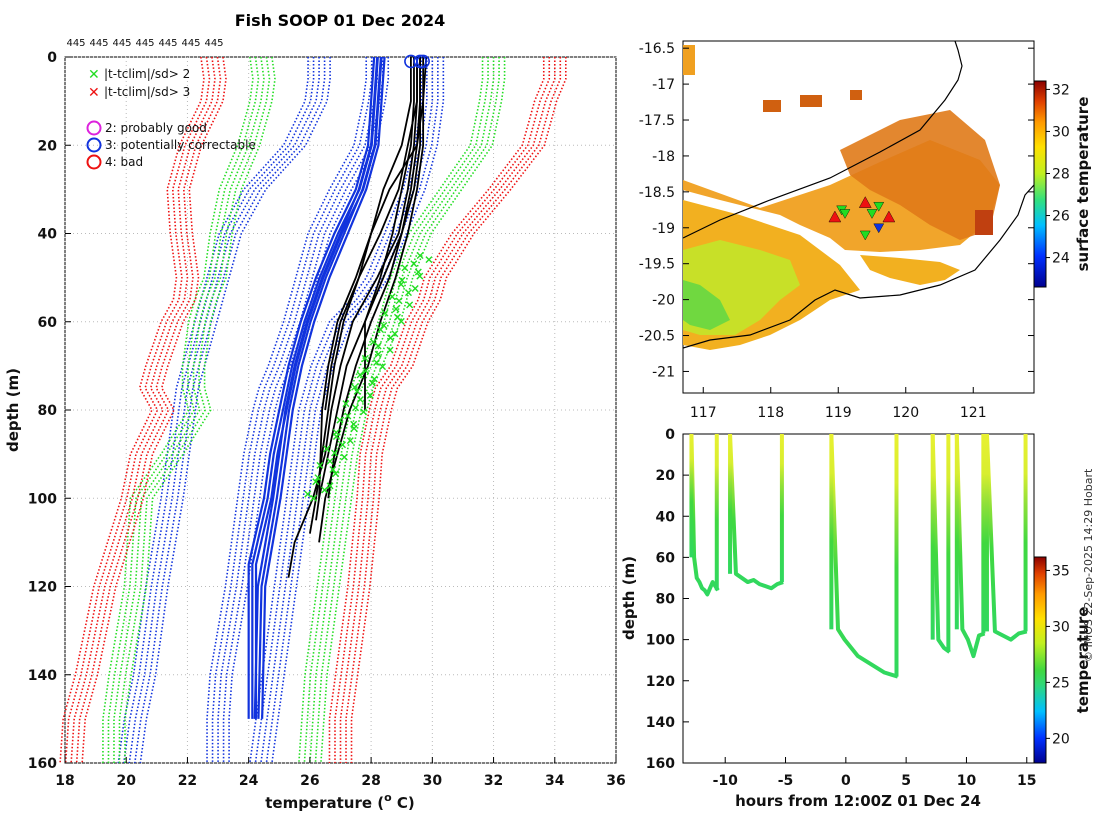 The image size is (1100, 820). What do you see at coordinates (420, 61) in the screenshot?
I see `flag-circle-marker` at bounding box center [420, 61].